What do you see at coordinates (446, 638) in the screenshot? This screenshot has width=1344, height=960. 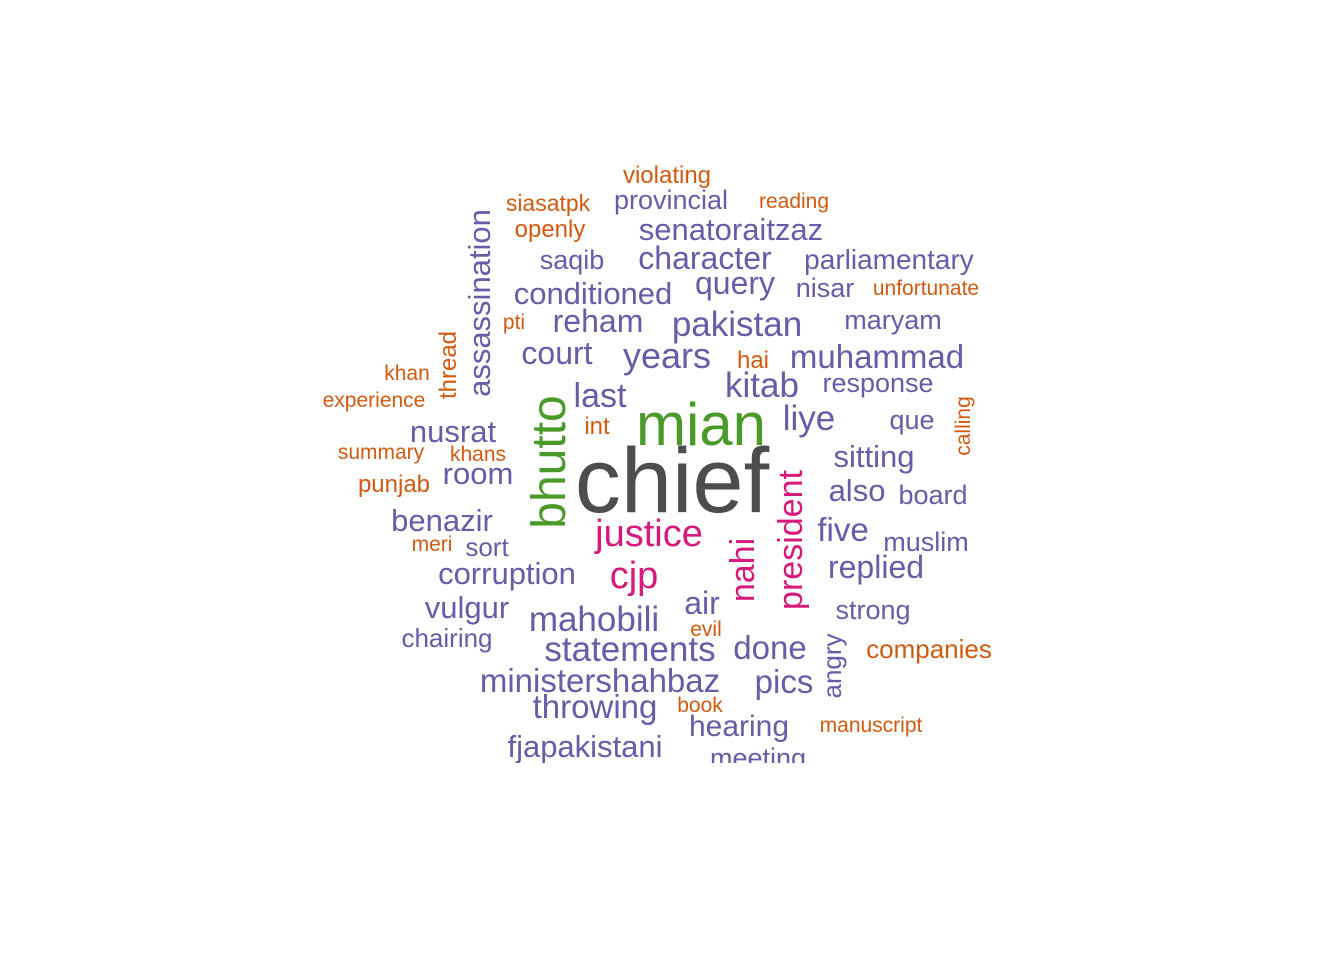 I see `word-chairing: chairing` at bounding box center [446, 638].